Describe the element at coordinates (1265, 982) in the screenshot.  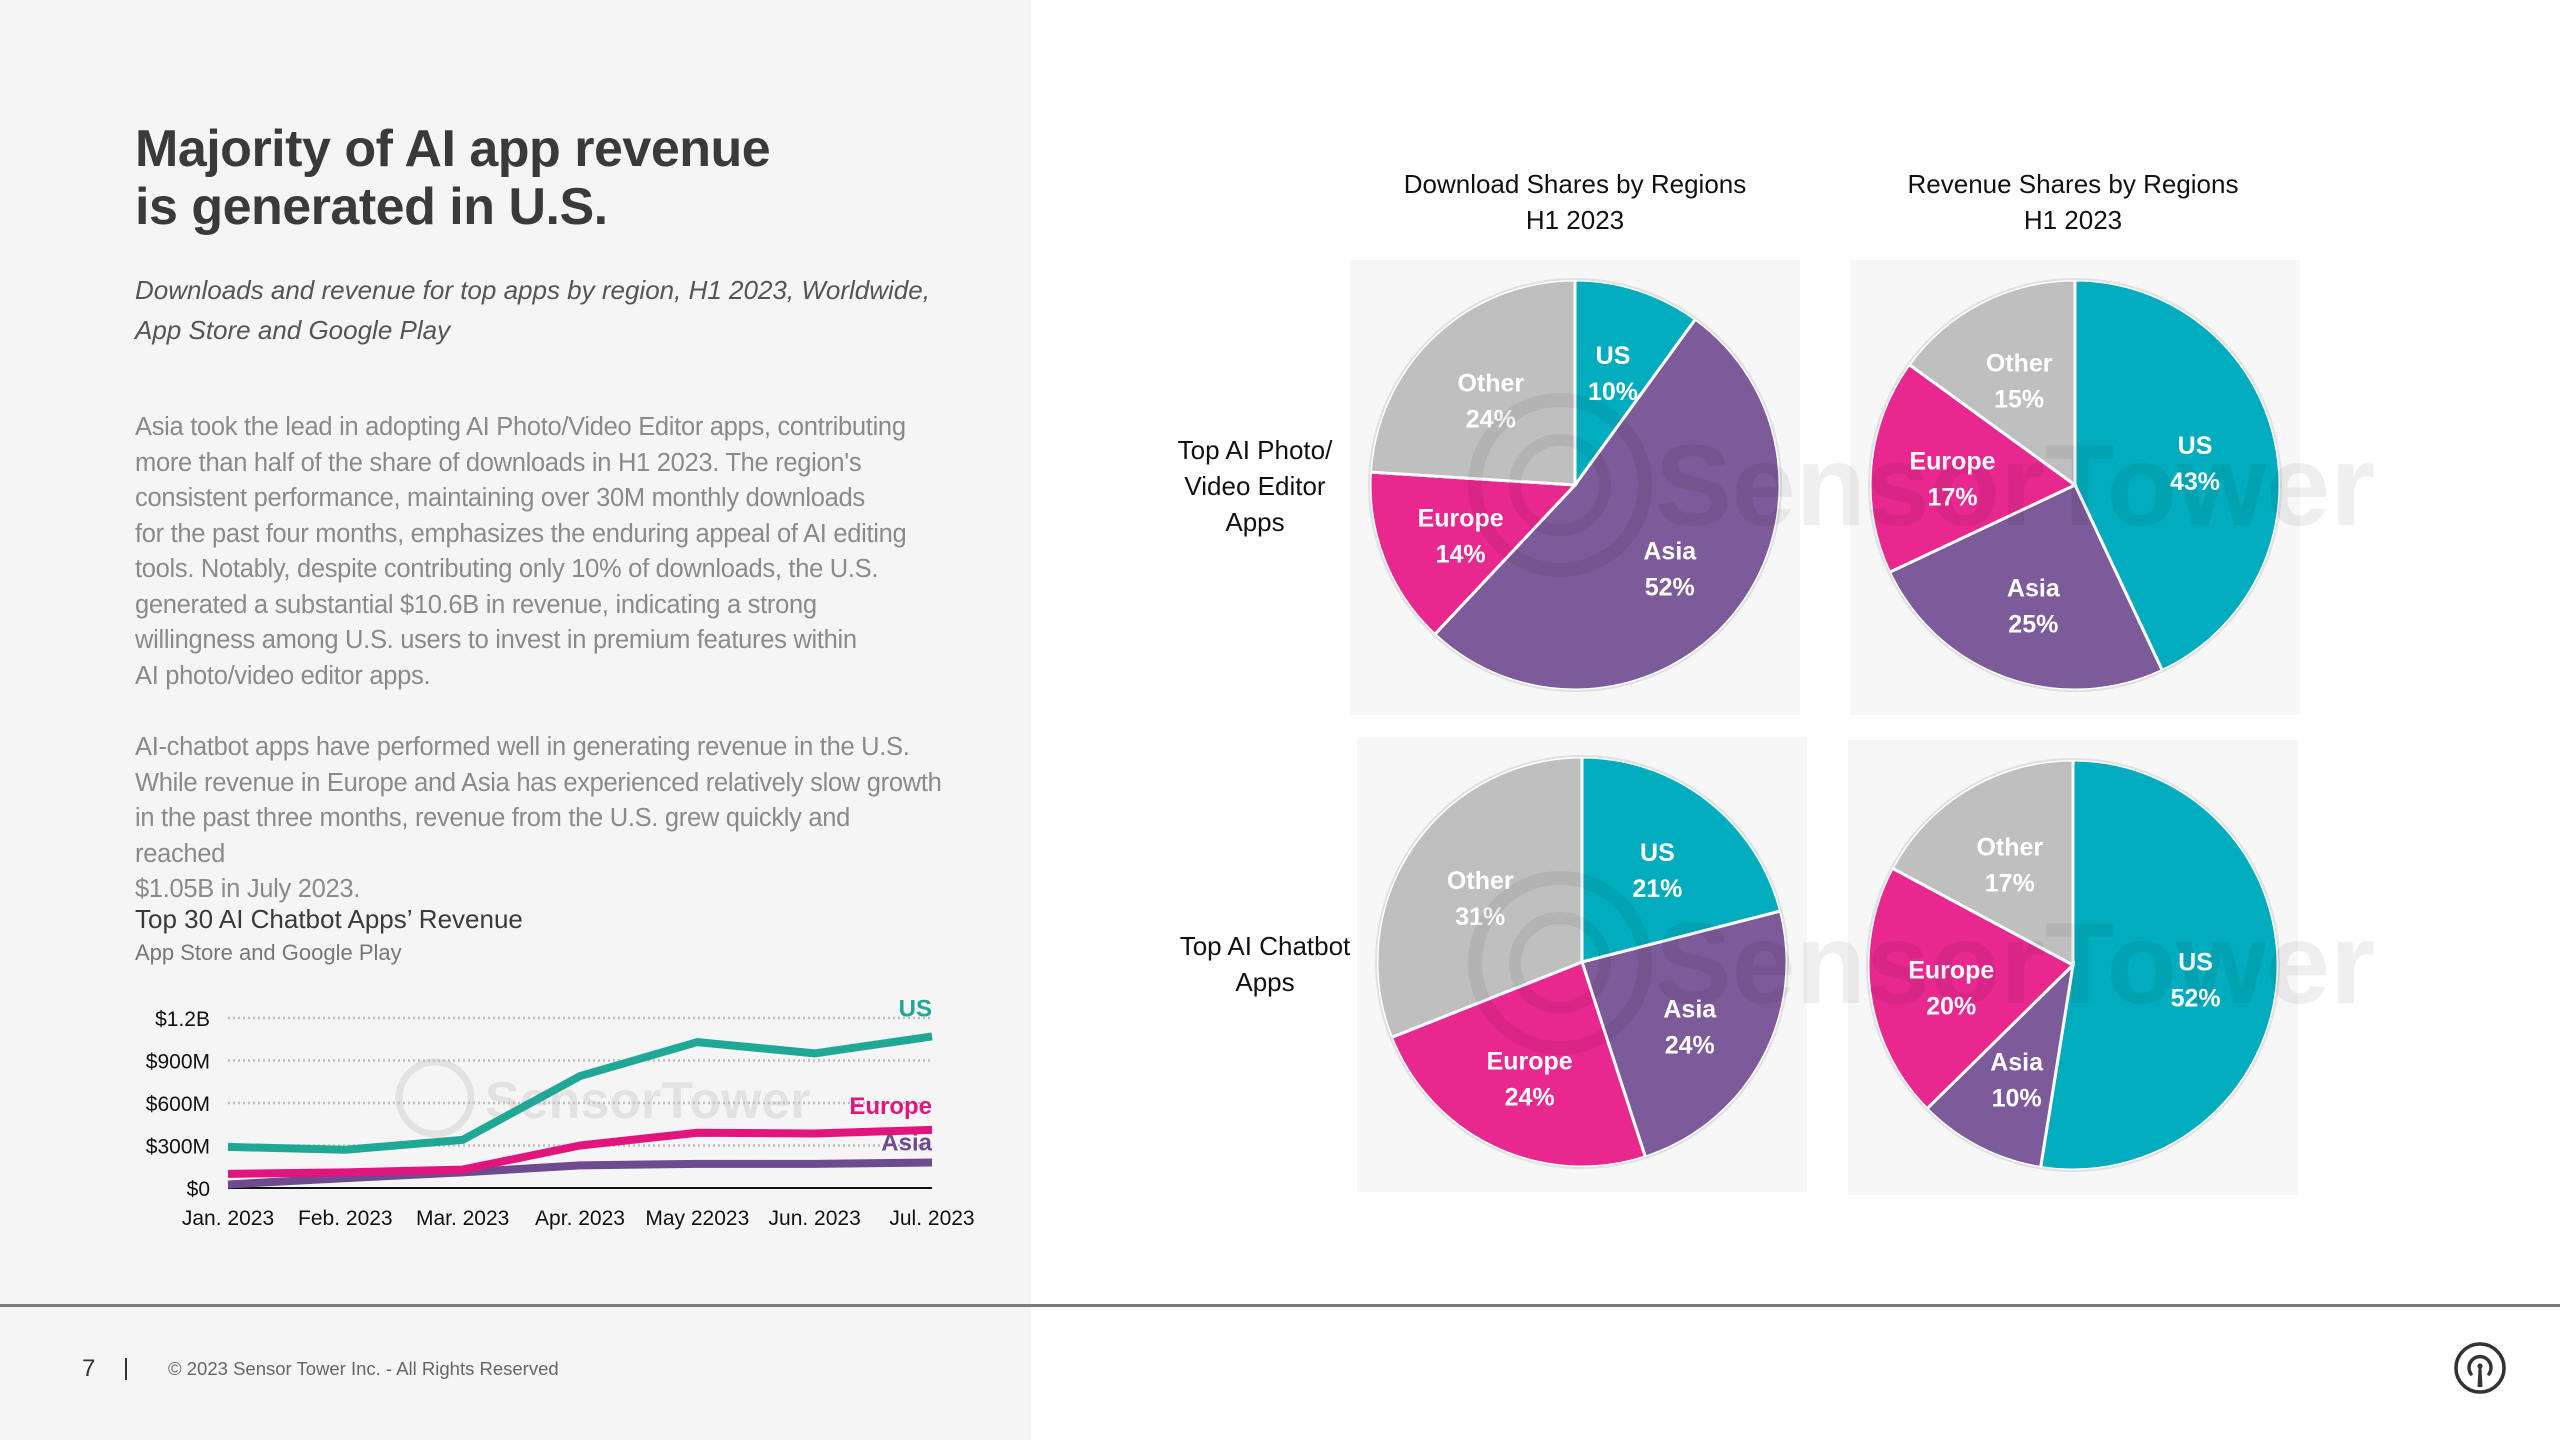
I see `row-label-line: Apps` at that location.